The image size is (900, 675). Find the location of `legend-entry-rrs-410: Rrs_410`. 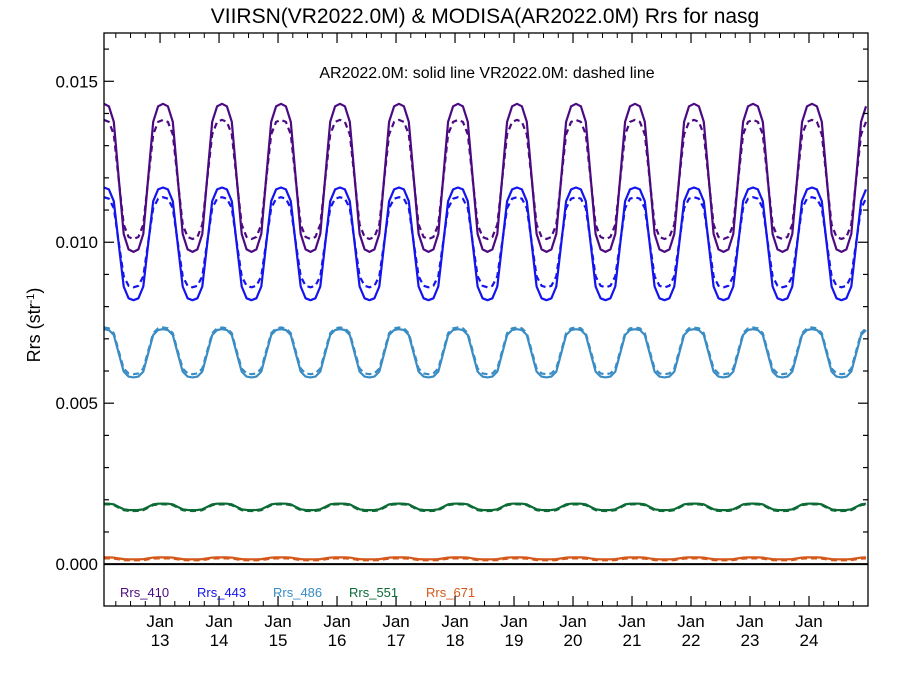

legend-entry-rrs-410: Rrs_410 is located at coordinates (144, 592).